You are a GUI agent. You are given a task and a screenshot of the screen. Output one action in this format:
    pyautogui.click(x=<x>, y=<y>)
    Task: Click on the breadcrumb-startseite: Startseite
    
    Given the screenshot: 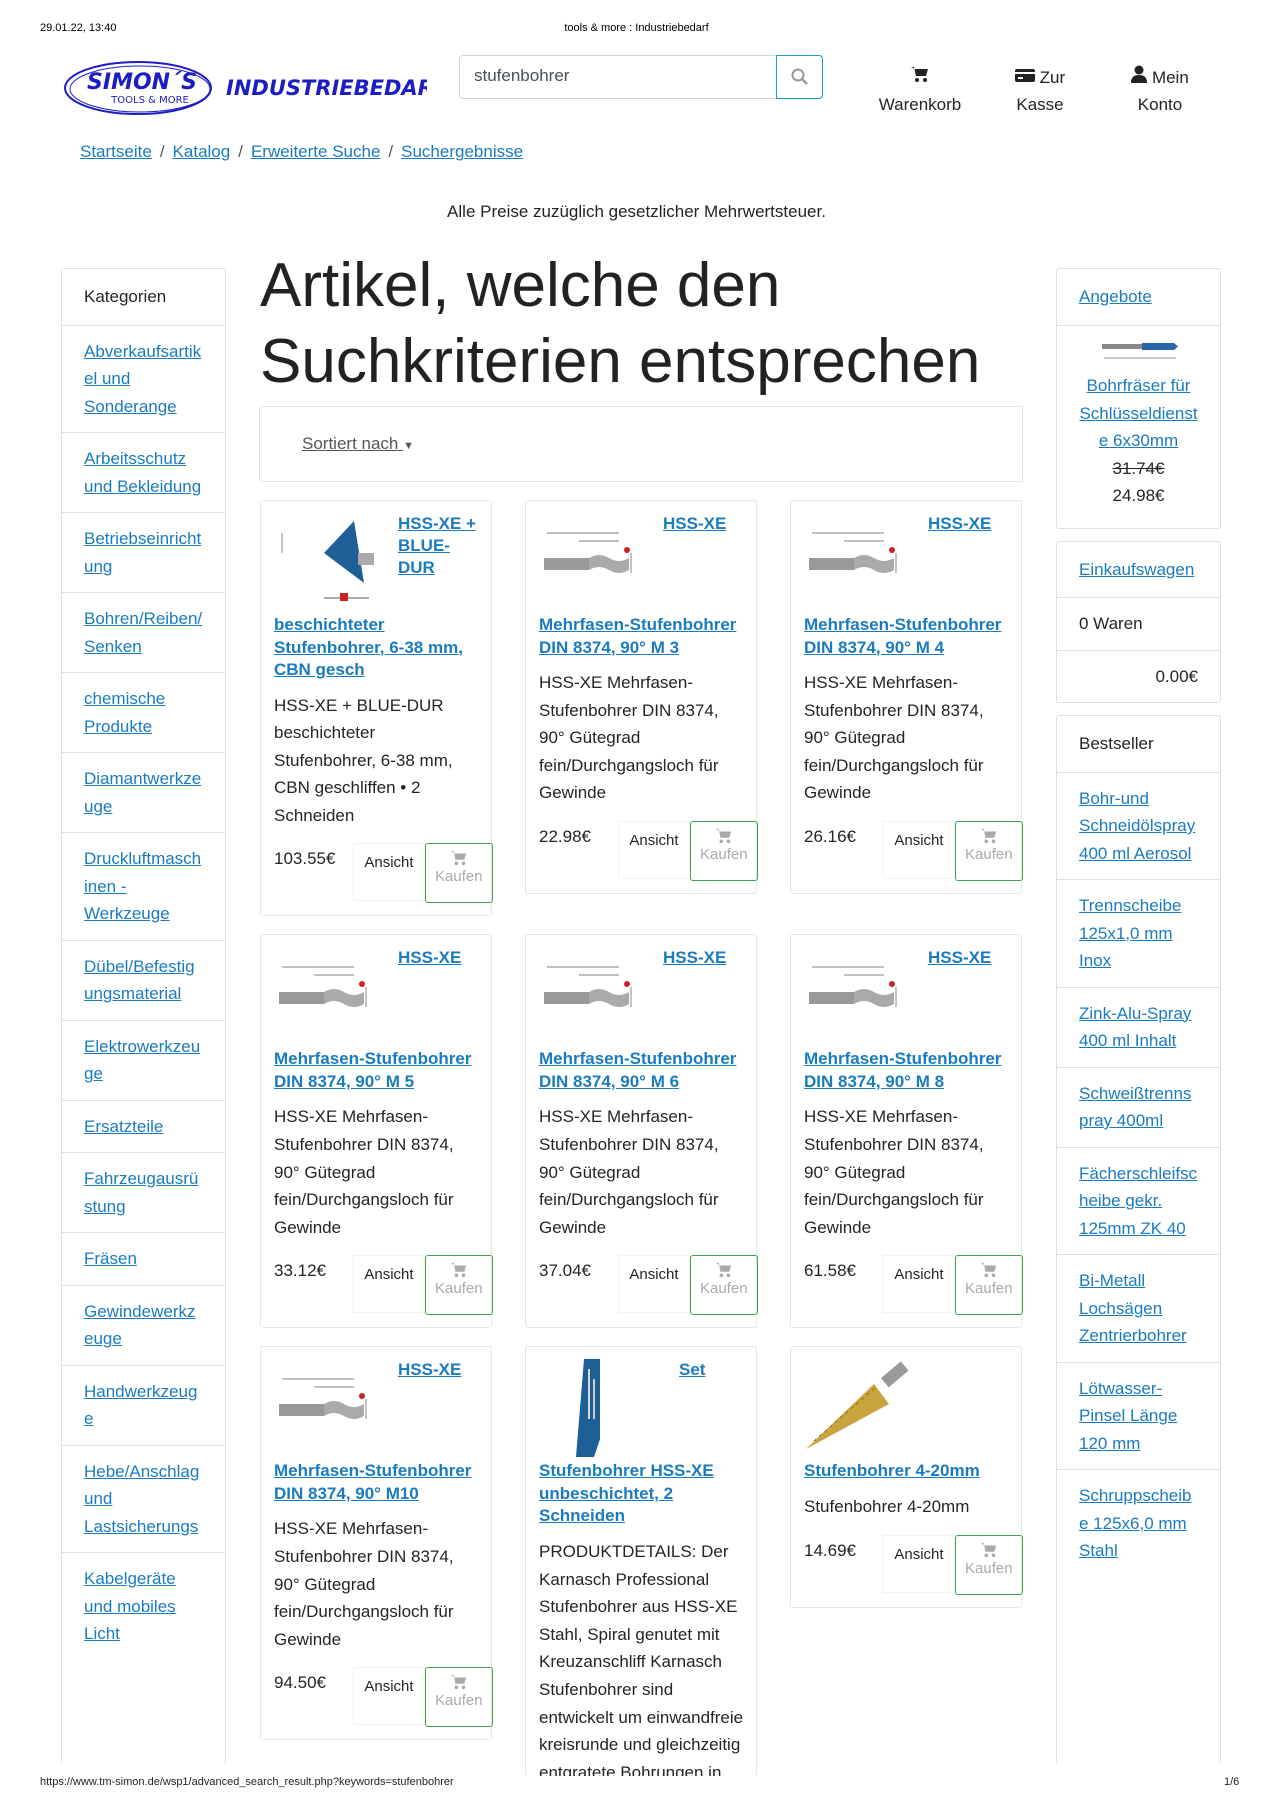 What is the action you would take?
    pyautogui.click(x=116, y=151)
    